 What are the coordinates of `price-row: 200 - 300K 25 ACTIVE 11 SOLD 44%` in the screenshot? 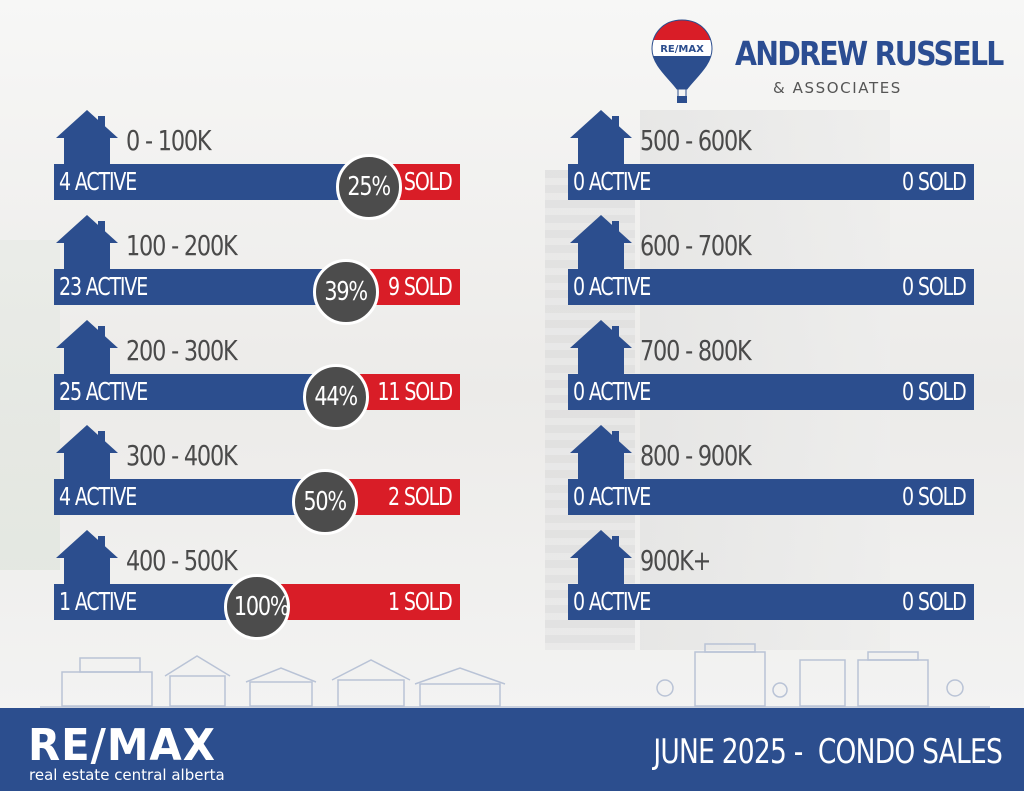 It's located at (257, 374).